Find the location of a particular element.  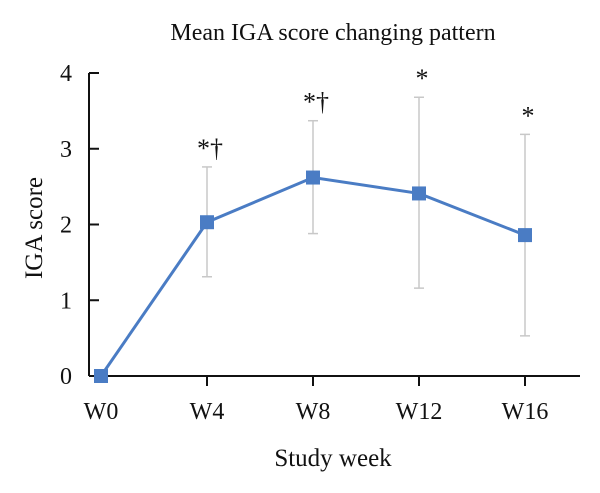

x-tick-label: W4 is located at coordinates (207, 412).